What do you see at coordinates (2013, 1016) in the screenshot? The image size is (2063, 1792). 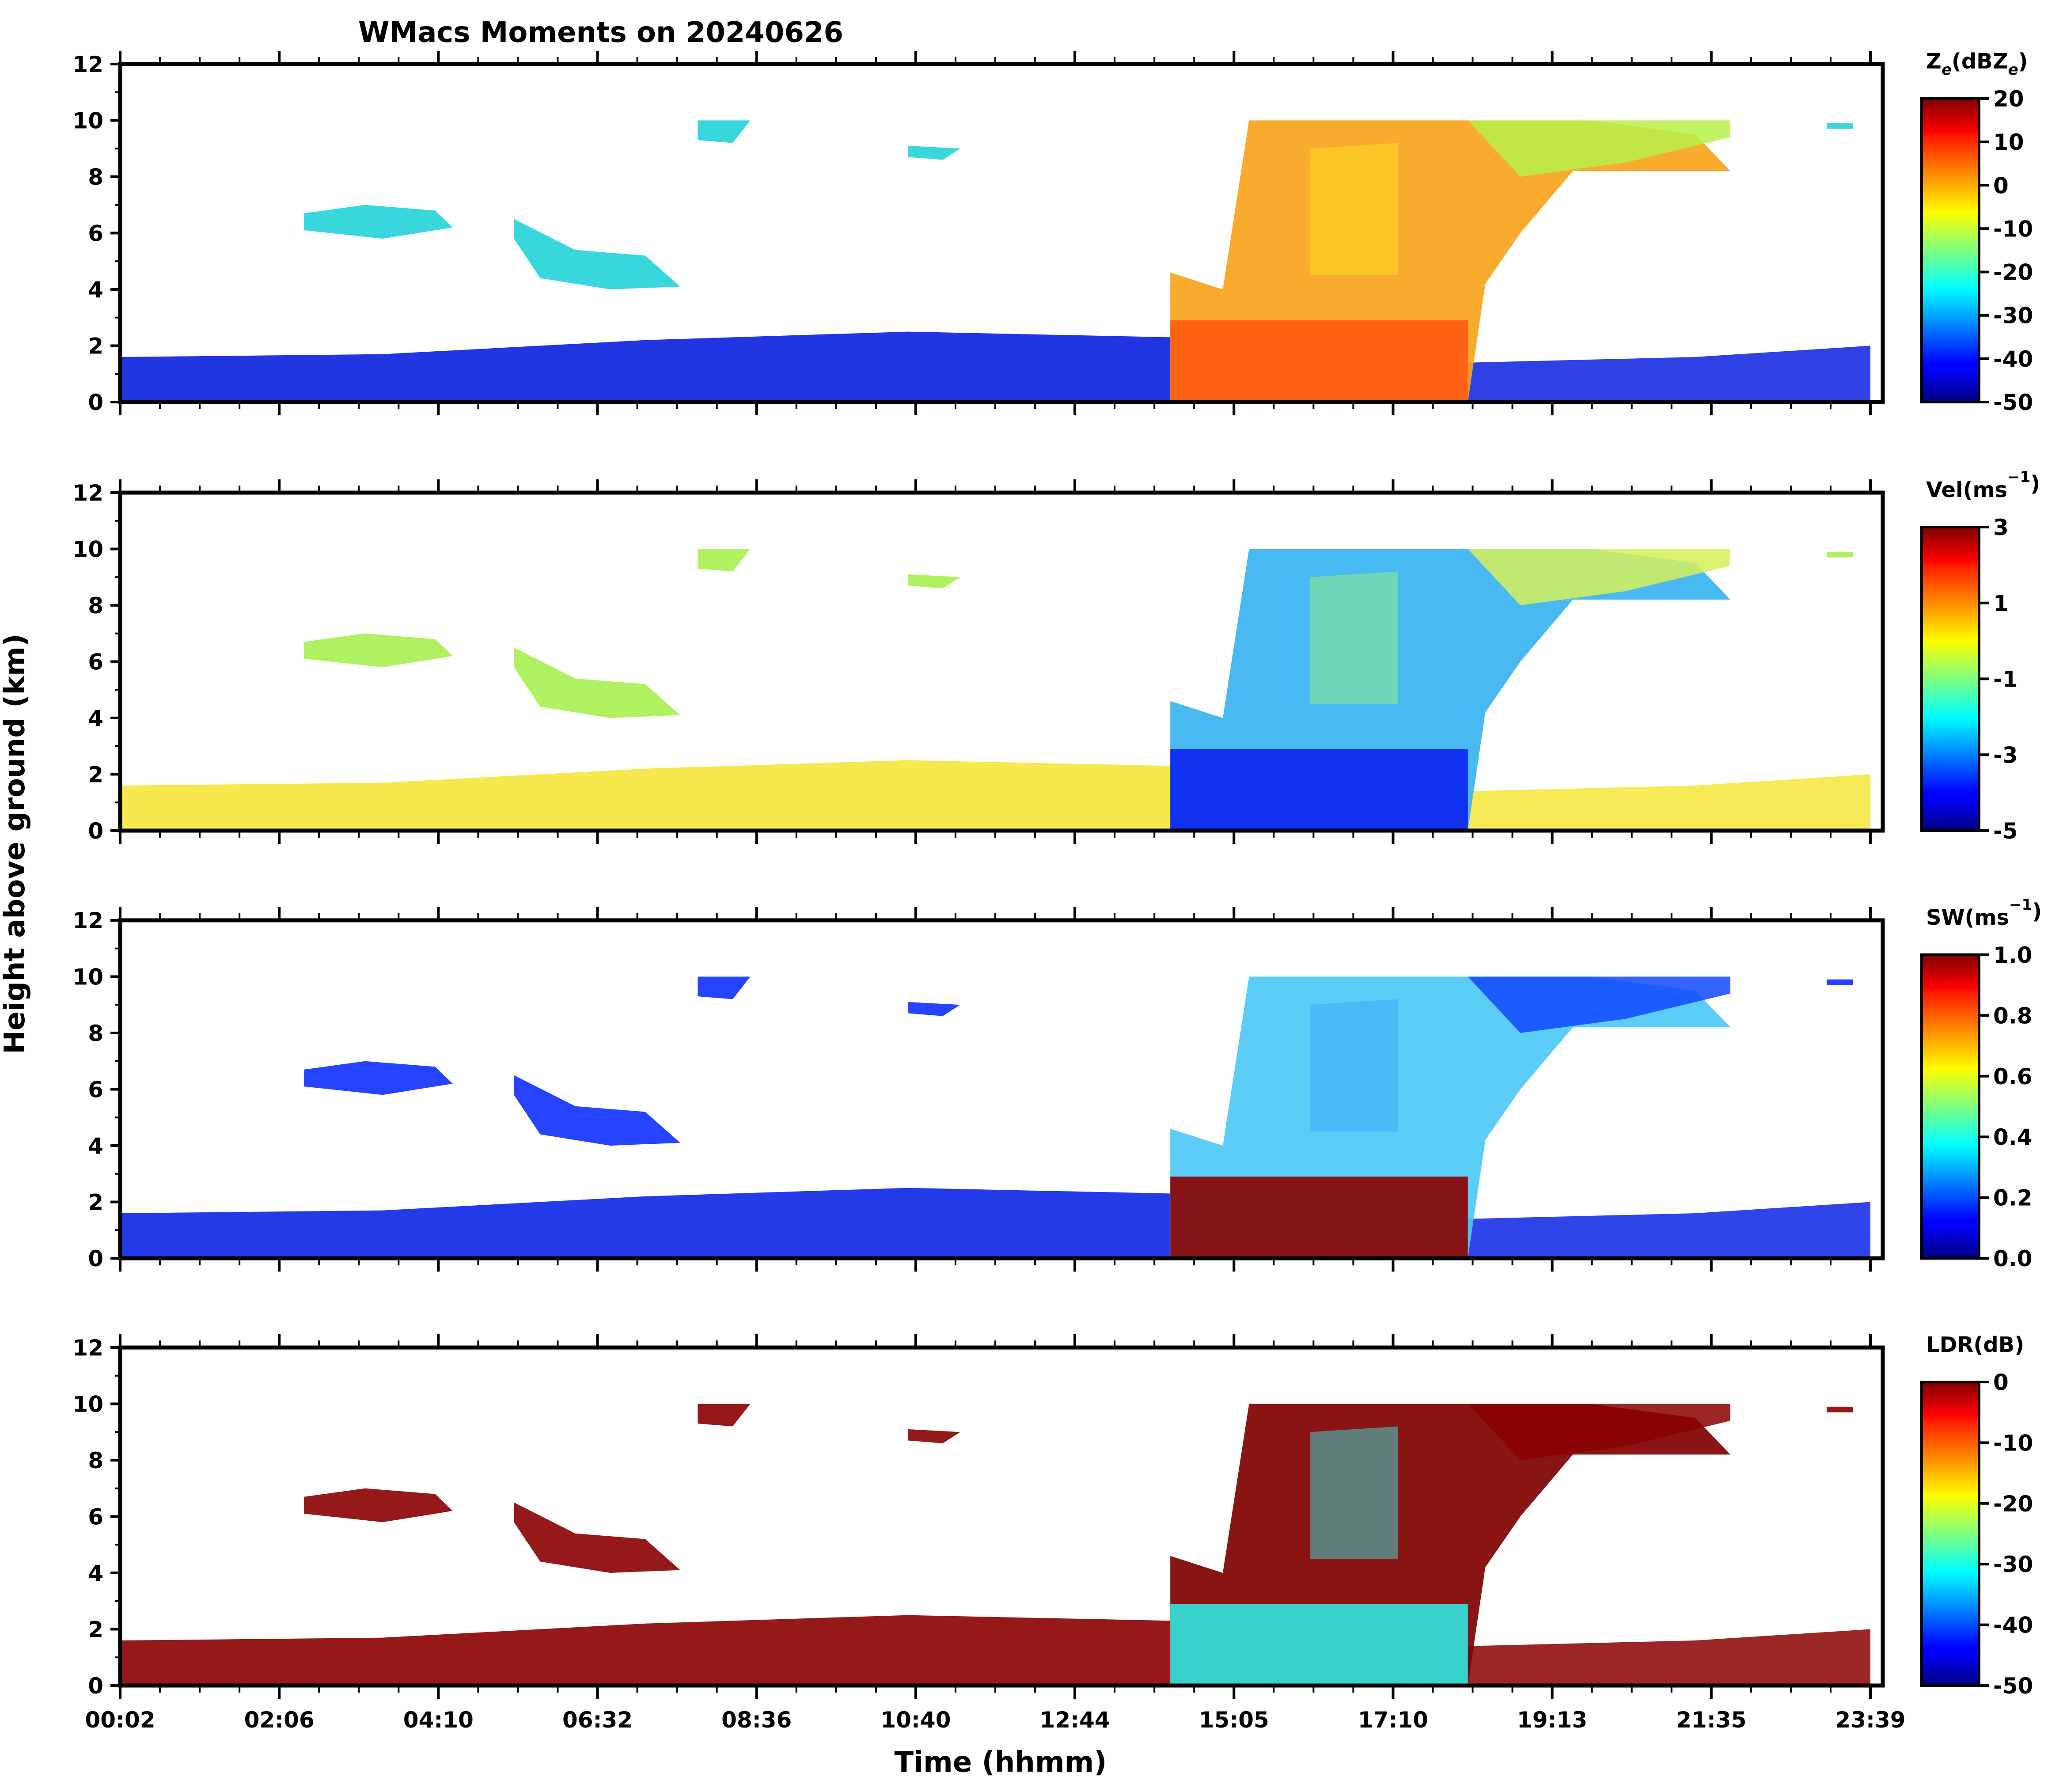 I see `colorbar-tick-label: 0.8` at bounding box center [2013, 1016].